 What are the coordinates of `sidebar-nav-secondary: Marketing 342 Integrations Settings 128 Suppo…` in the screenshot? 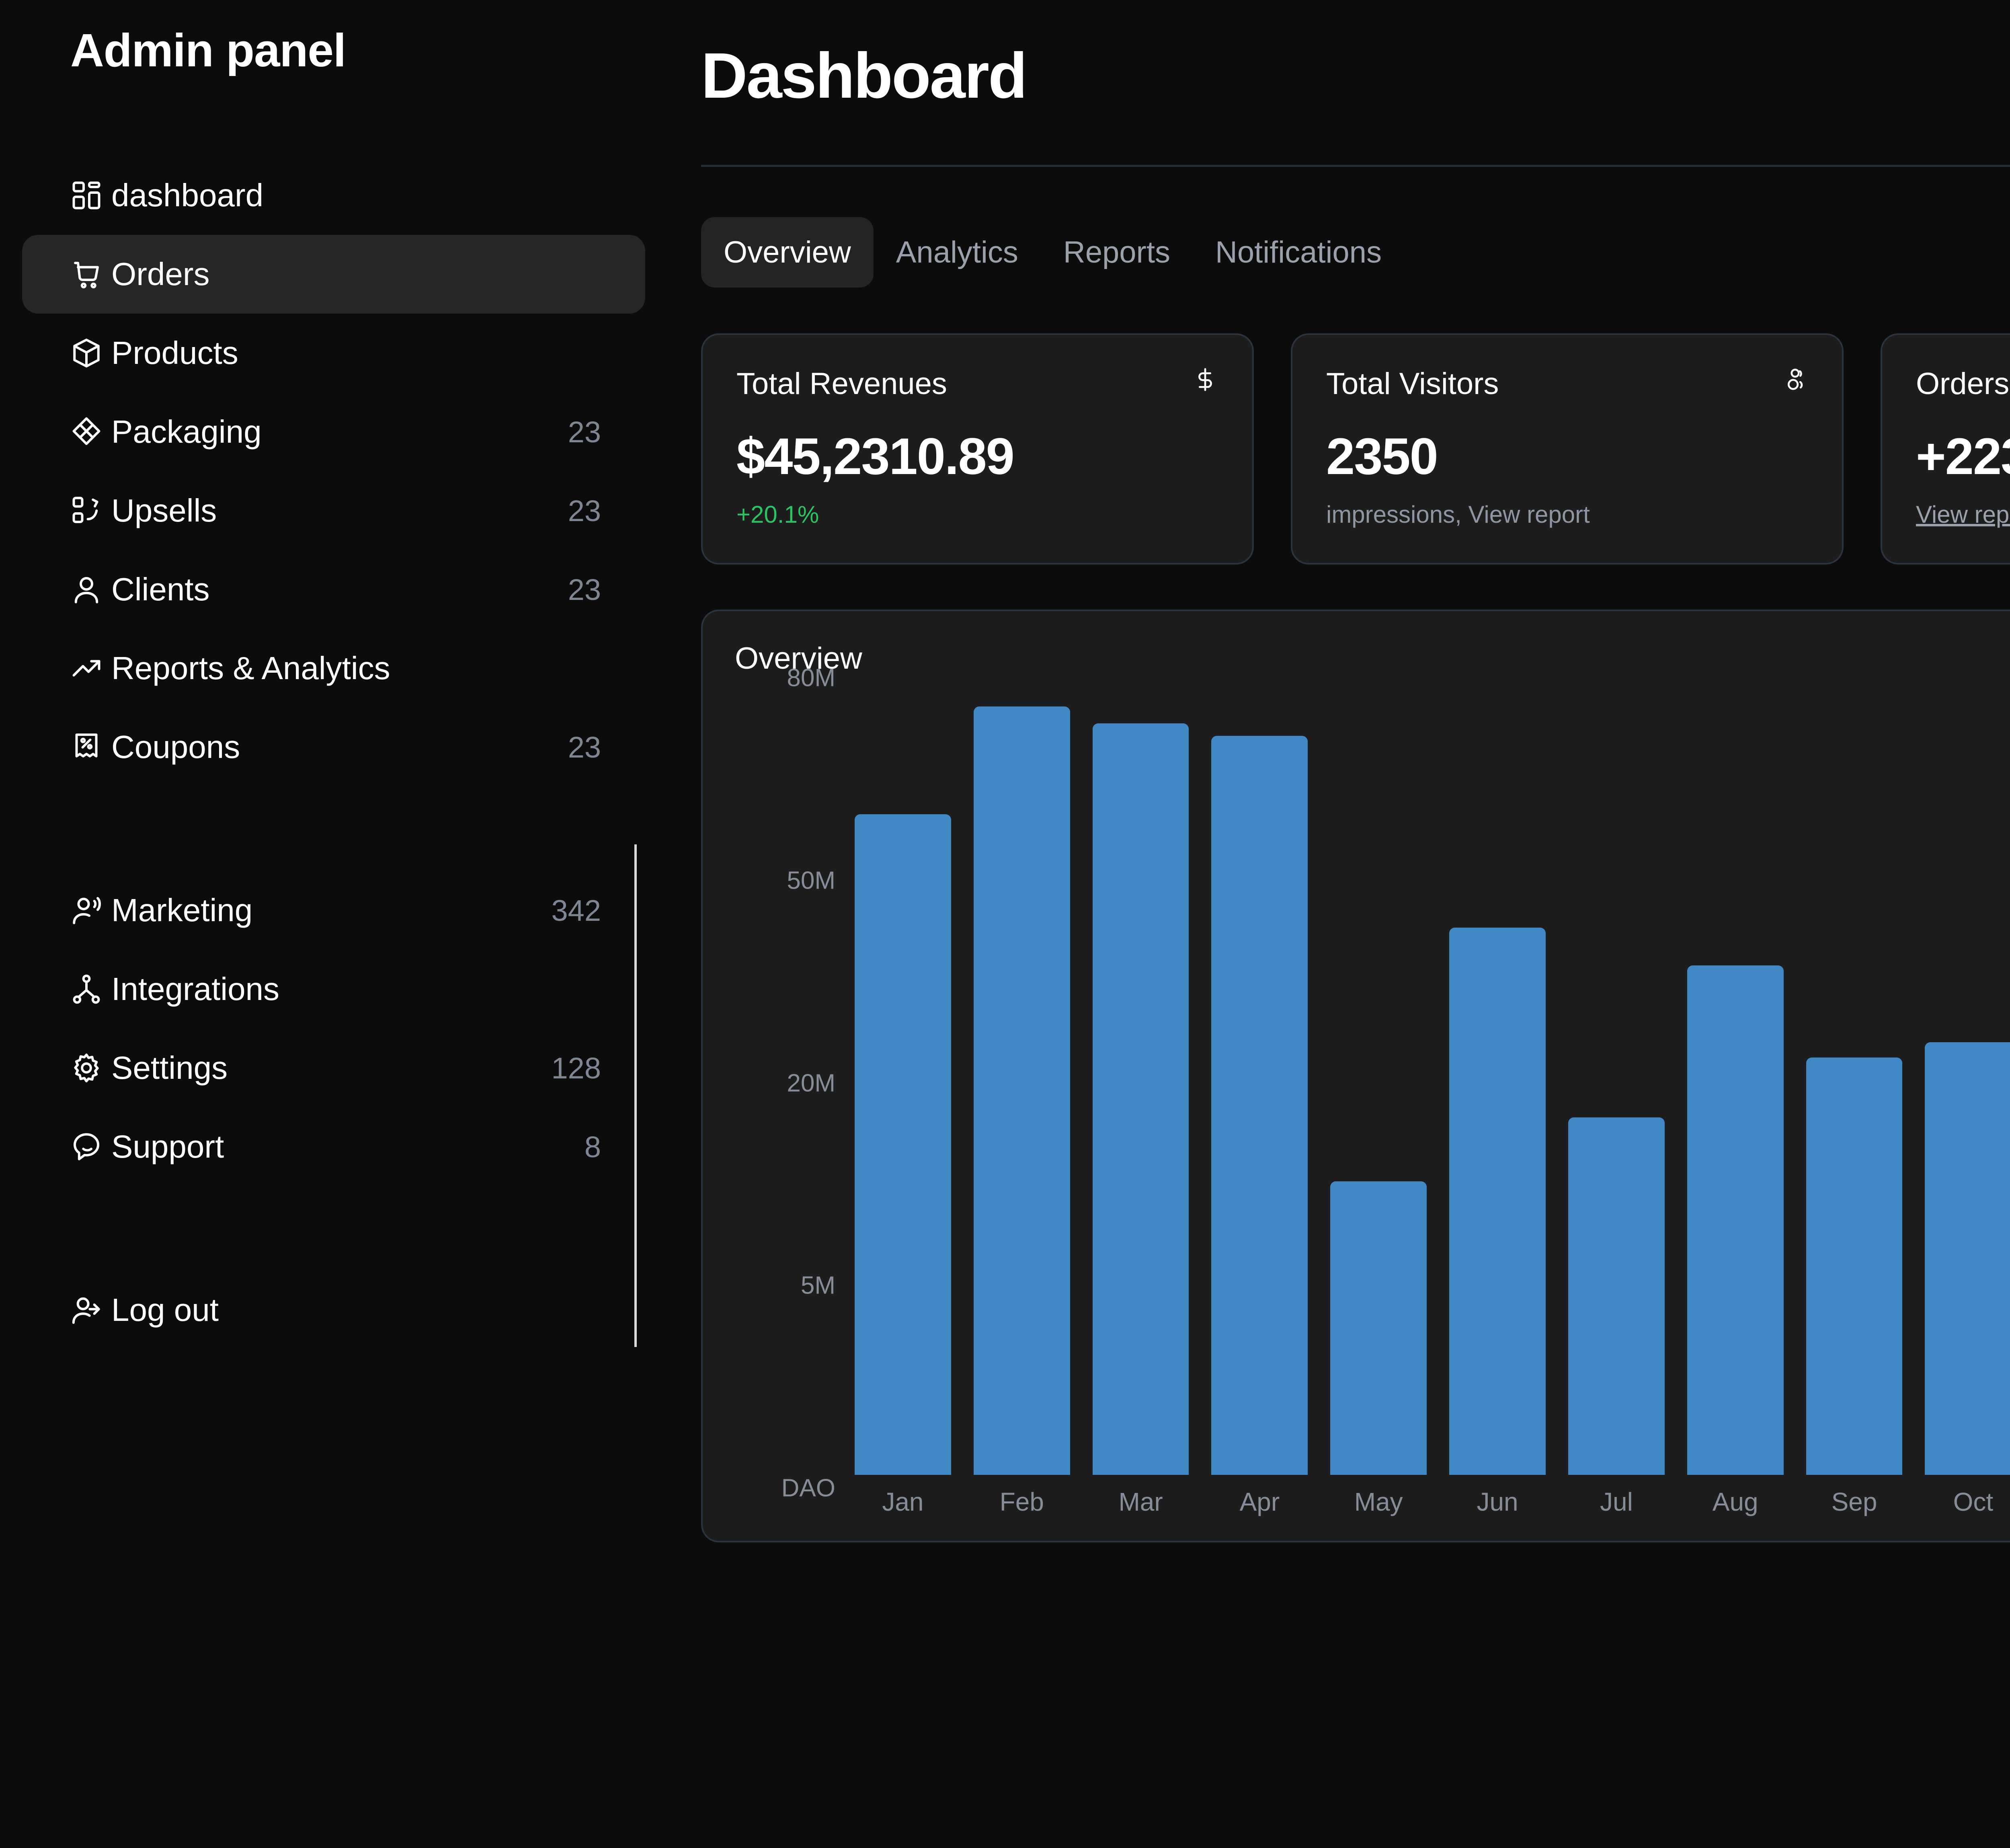 It's located at (333, 1028).